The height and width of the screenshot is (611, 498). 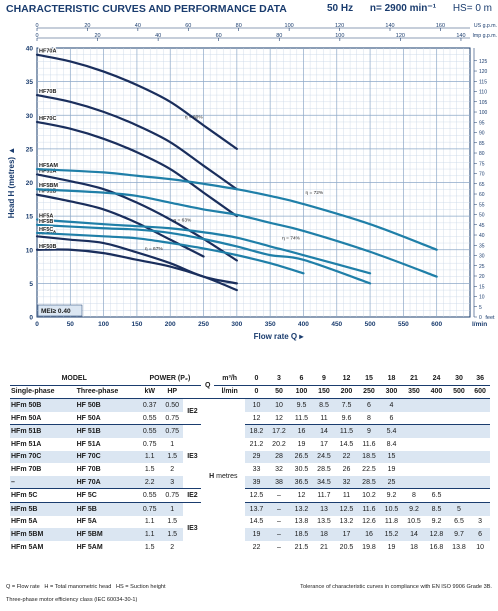 What do you see at coordinates (482, 216) in the screenshot?
I see `feet-tick-label: 50` at bounding box center [482, 216].